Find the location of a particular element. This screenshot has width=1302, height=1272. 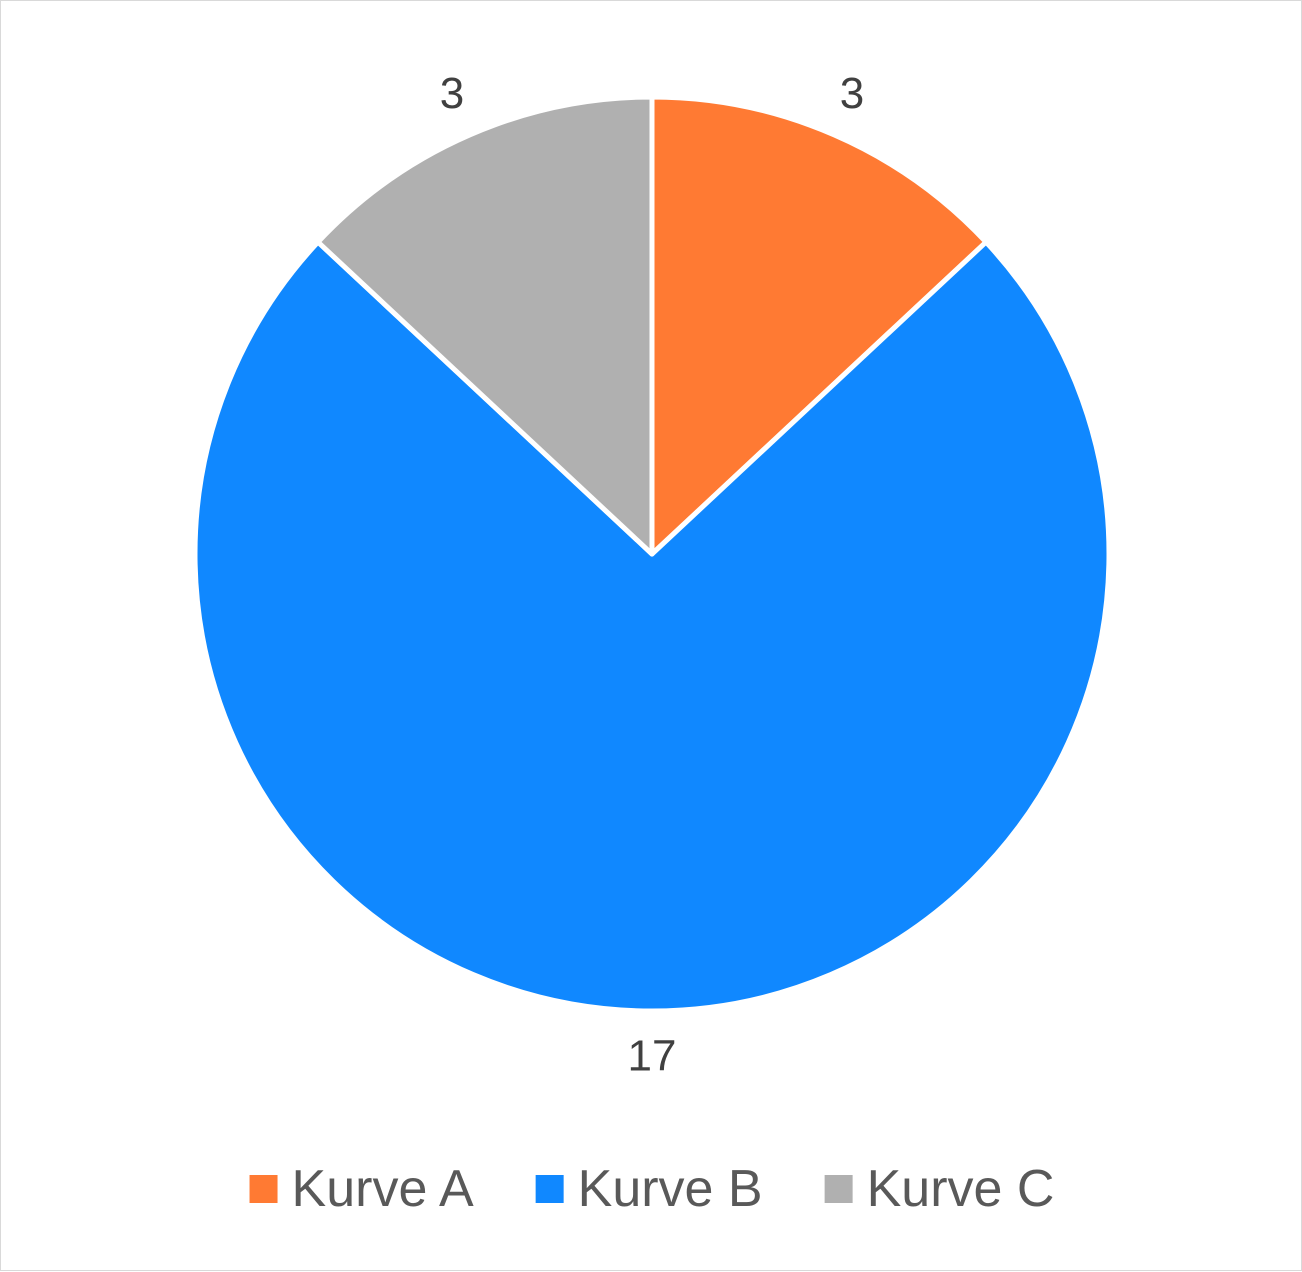

legend: Kurve A Kurve B Kurve C is located at coordinates (652, 1189).